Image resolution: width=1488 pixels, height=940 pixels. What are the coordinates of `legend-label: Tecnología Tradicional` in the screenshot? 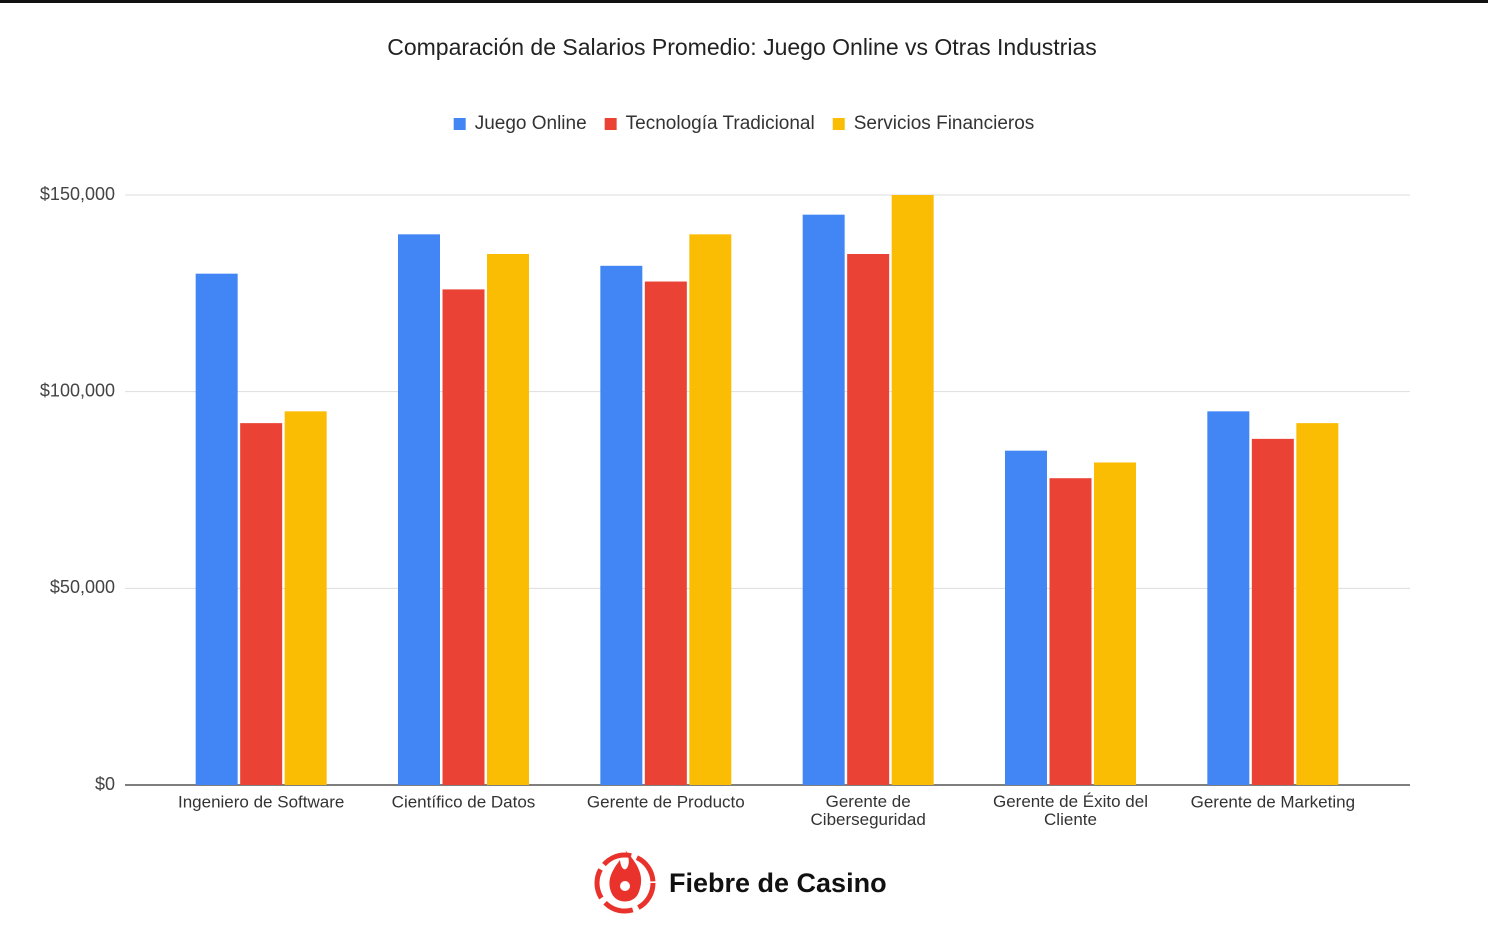 It's located at (720, 123).